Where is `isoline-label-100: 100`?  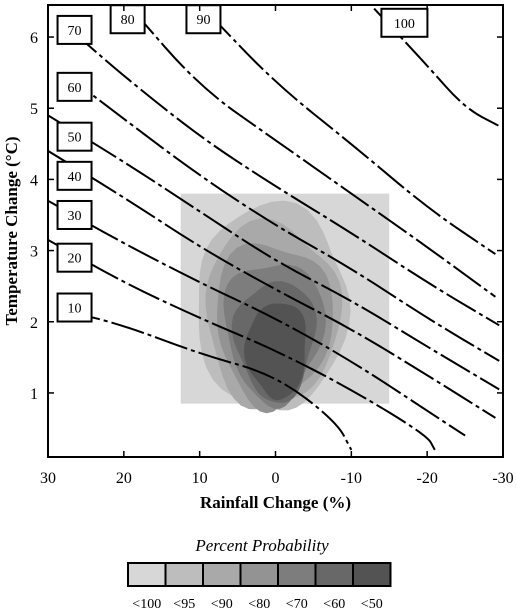 isoline-label-100: 100 is located at coordinates (404, 22).